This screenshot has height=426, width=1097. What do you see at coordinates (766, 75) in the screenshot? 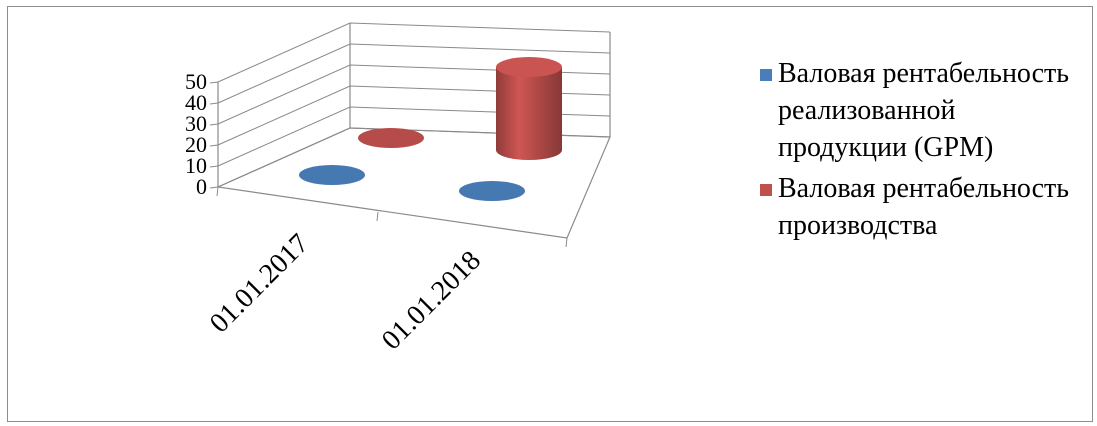
I see `legend-swatch-gpm` at bounding box center [766, 75].